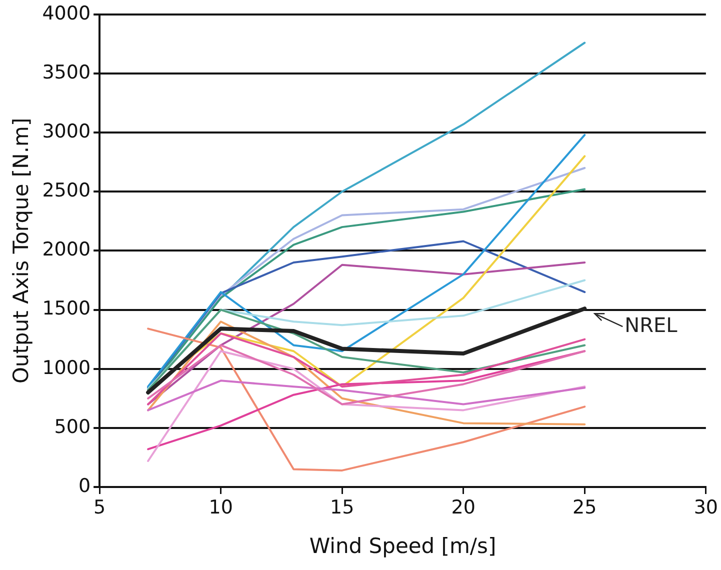 This screenshot has width=721, height=570. Describe the element at coordinates (66, 249) in the screenshot. I see `y-tick-label: 2000` at that location.